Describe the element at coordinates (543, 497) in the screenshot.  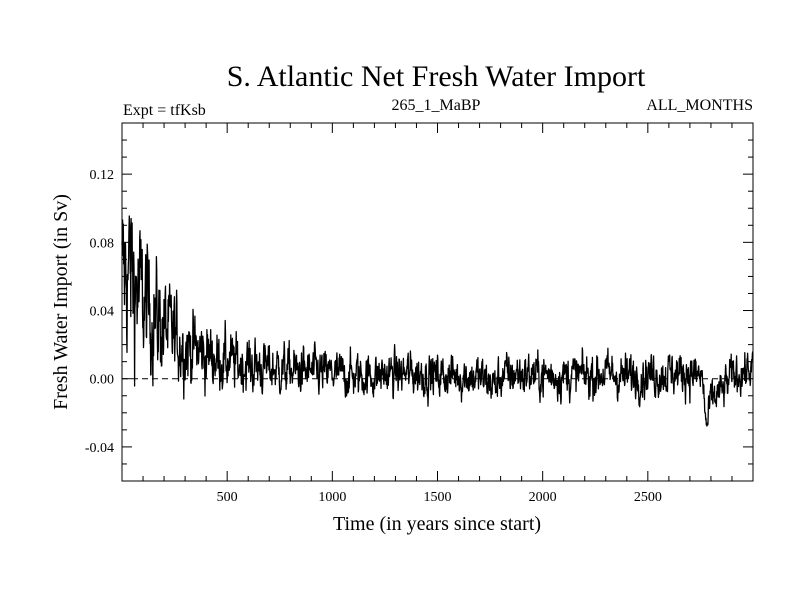
I see `x-tick-label: 2000` at that location.